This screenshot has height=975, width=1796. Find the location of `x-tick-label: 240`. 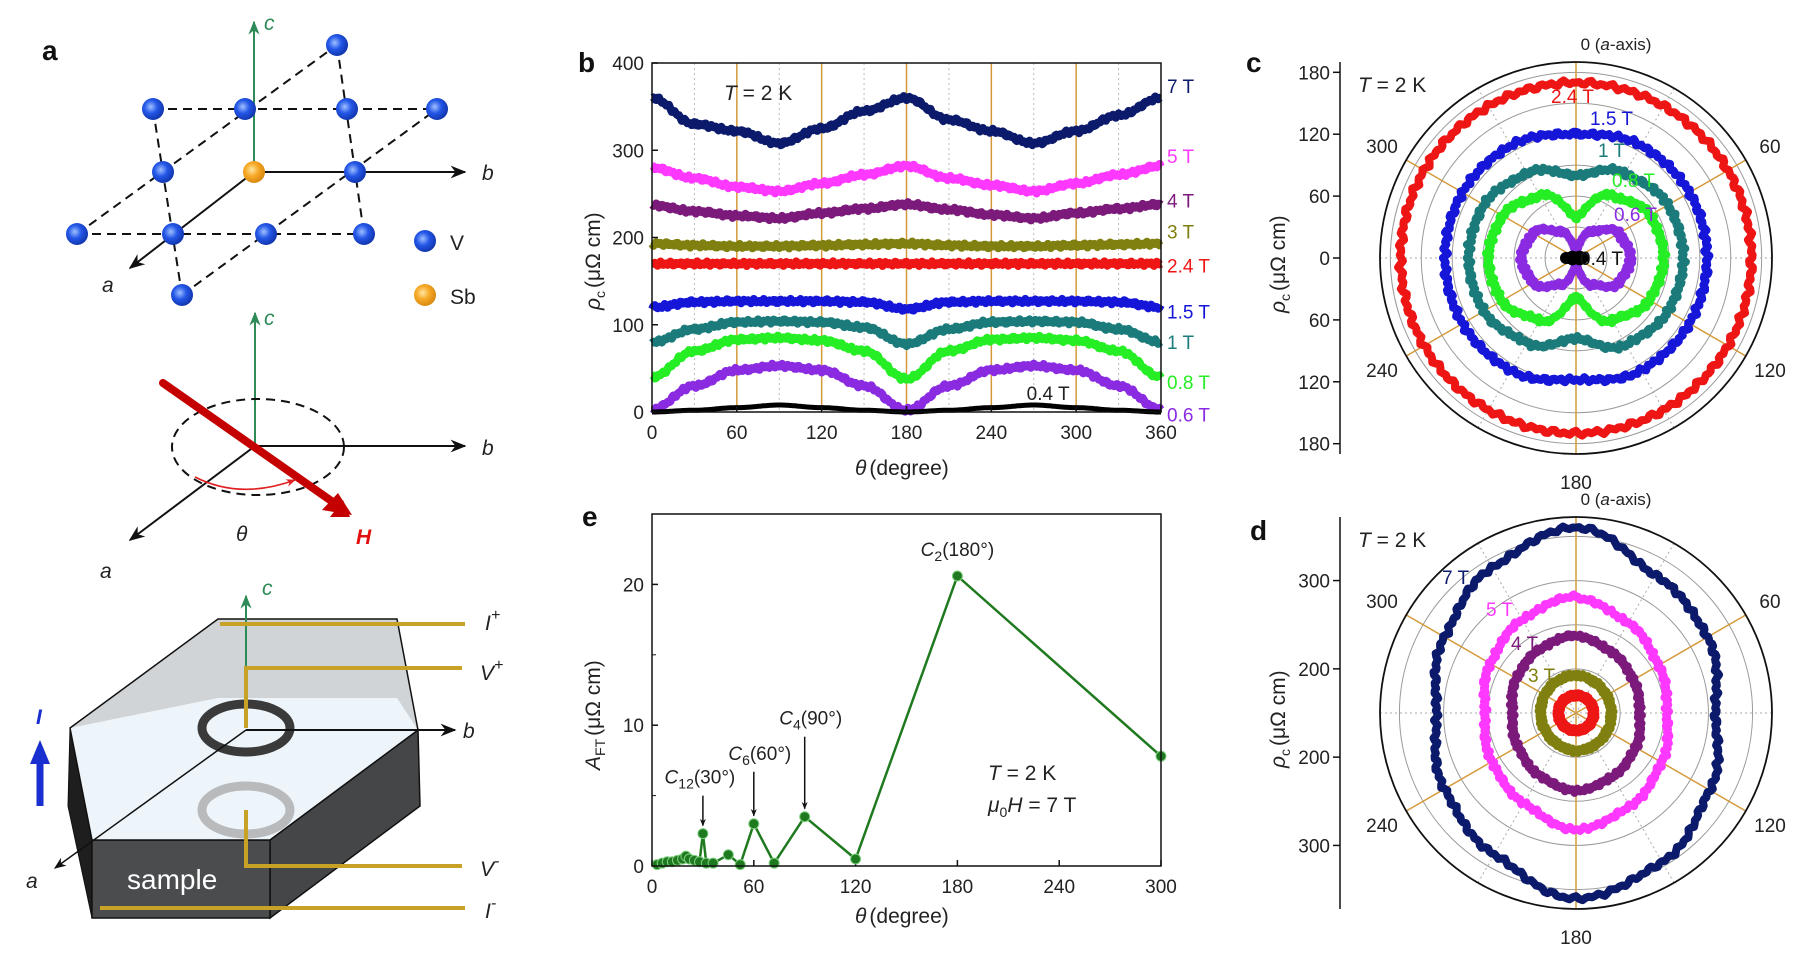

x-tick-label: 240 is located at coordinates (1059, 887).